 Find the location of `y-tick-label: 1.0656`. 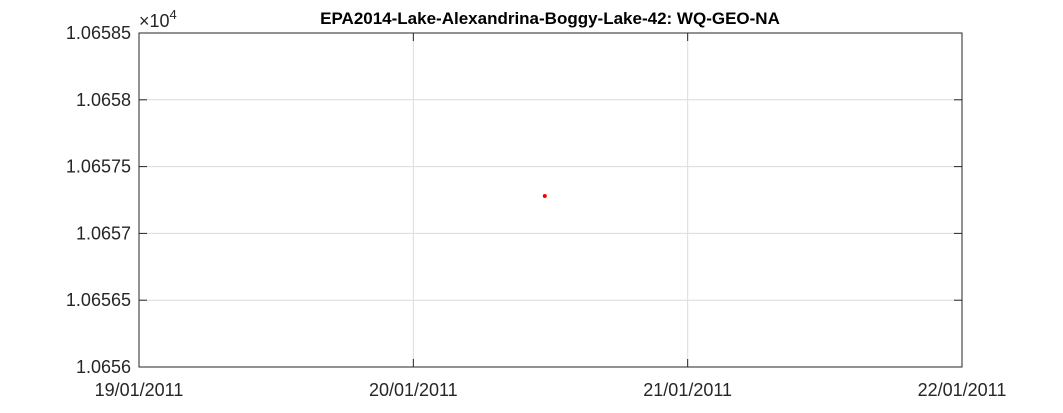

y-tick-label: 1.0656 is located at coordinates (103, 367).